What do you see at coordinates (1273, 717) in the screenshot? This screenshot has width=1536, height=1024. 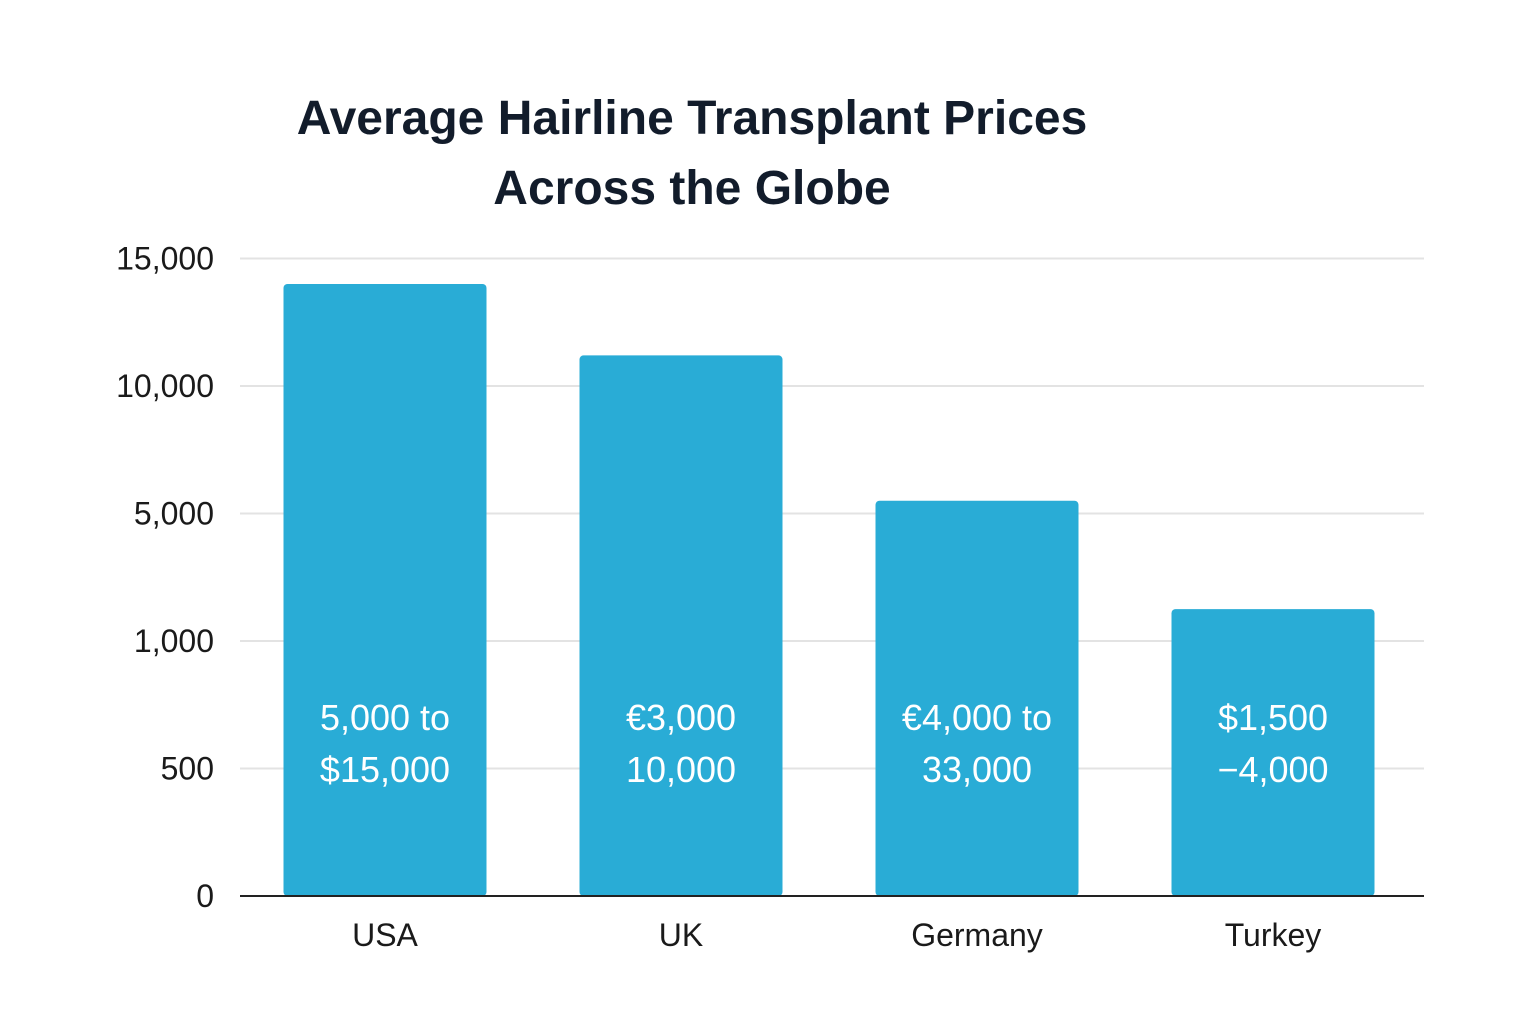 I see `bar-label-turkey-line-1: $1,500` at bounding box center [1273, 717].